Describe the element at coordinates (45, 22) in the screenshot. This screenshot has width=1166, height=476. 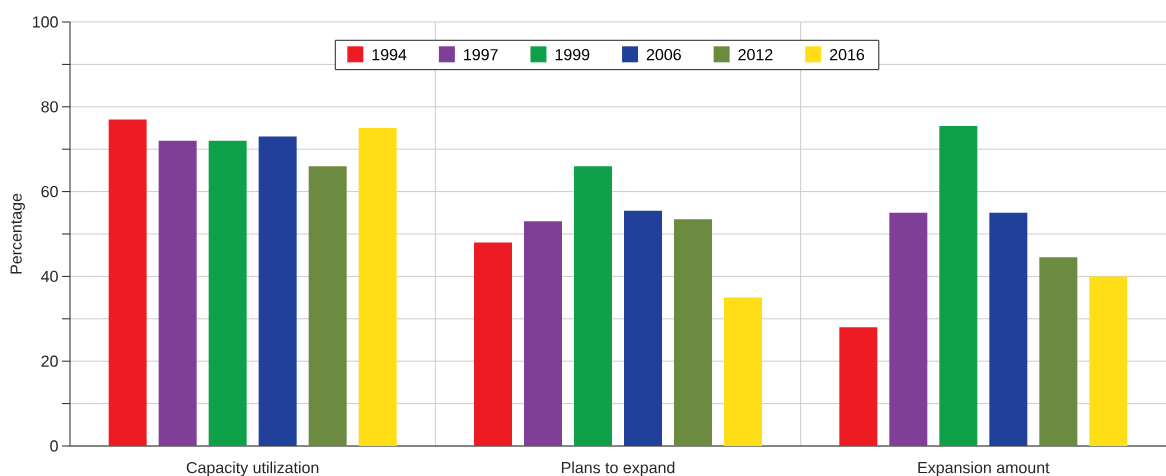
I see `y-tick-label: 100` at that location.